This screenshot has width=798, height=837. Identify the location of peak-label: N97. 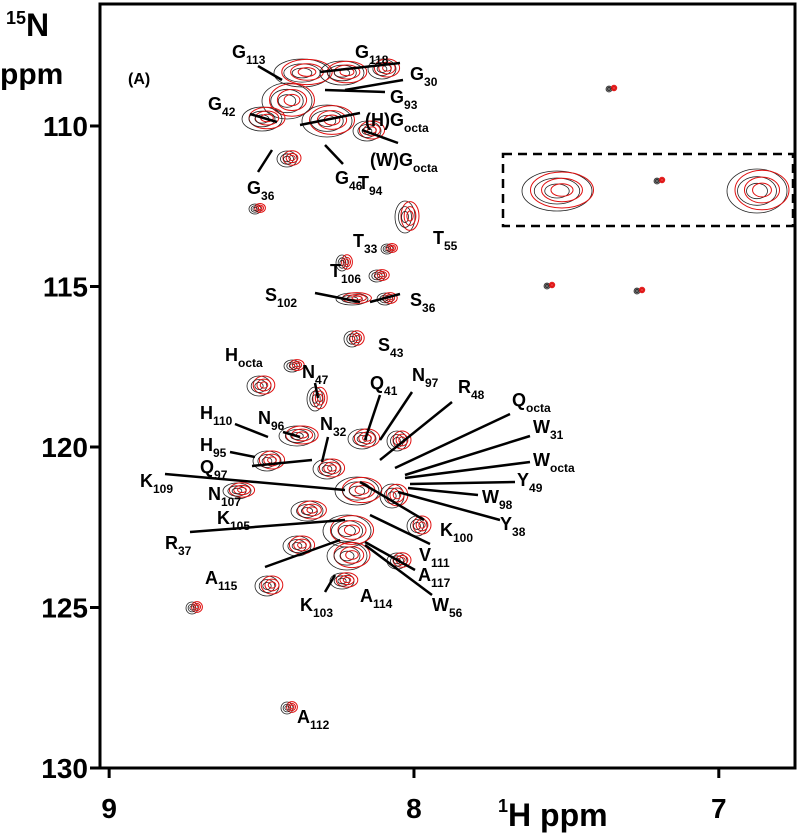
(425, 377).